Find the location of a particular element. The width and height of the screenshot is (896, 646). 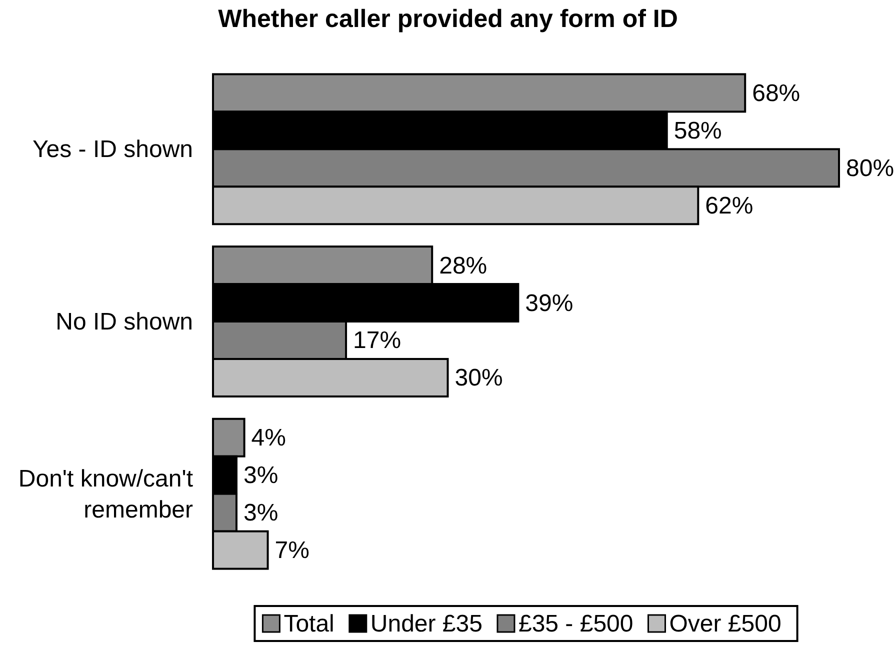

chart-title: Whether caller provided any form of ID is located at coordinates (448, 19).